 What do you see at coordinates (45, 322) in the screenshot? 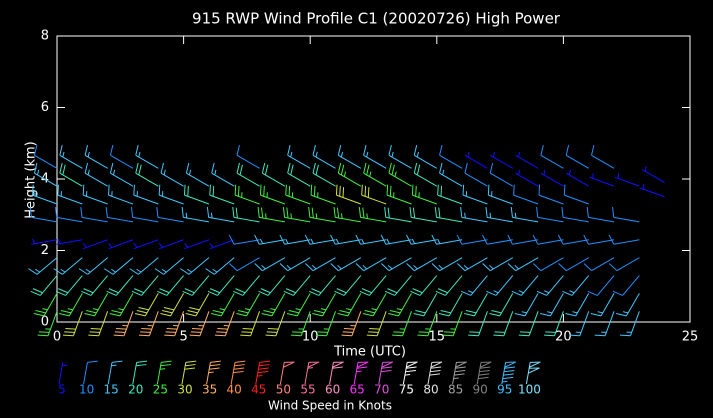
I see `y-tick-label: 0` at bounding box center [45, 322].